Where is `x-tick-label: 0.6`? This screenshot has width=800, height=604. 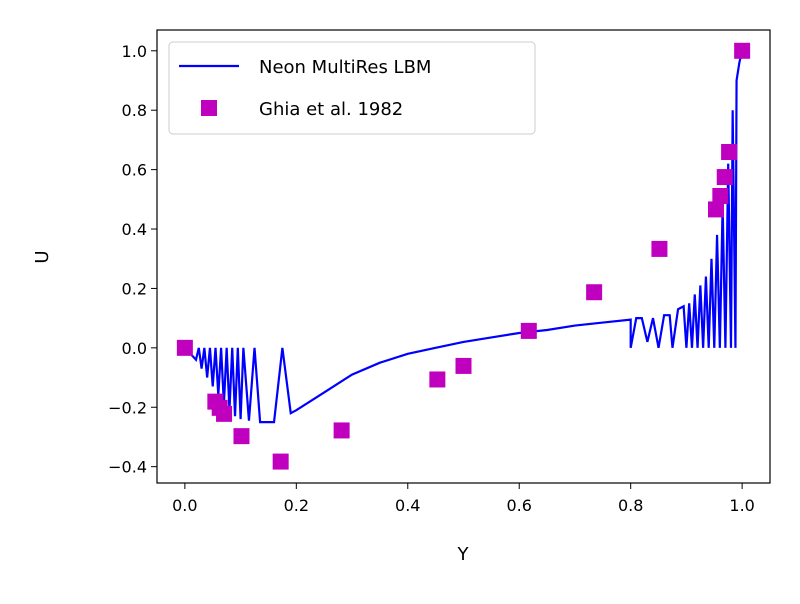
x-tick-label: 0.6 is located at coordinates (519, 505).